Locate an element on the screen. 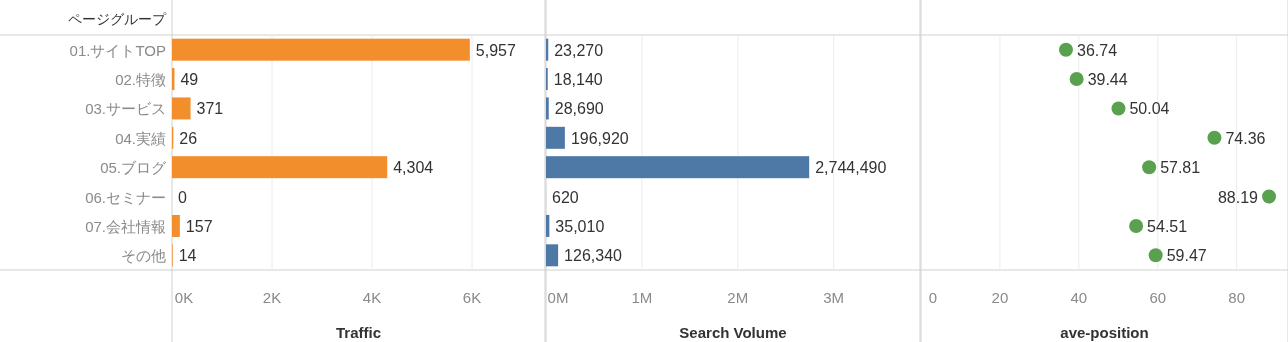  y-tick-label: 01.サイトTOP is located at coordinates (117, 50).